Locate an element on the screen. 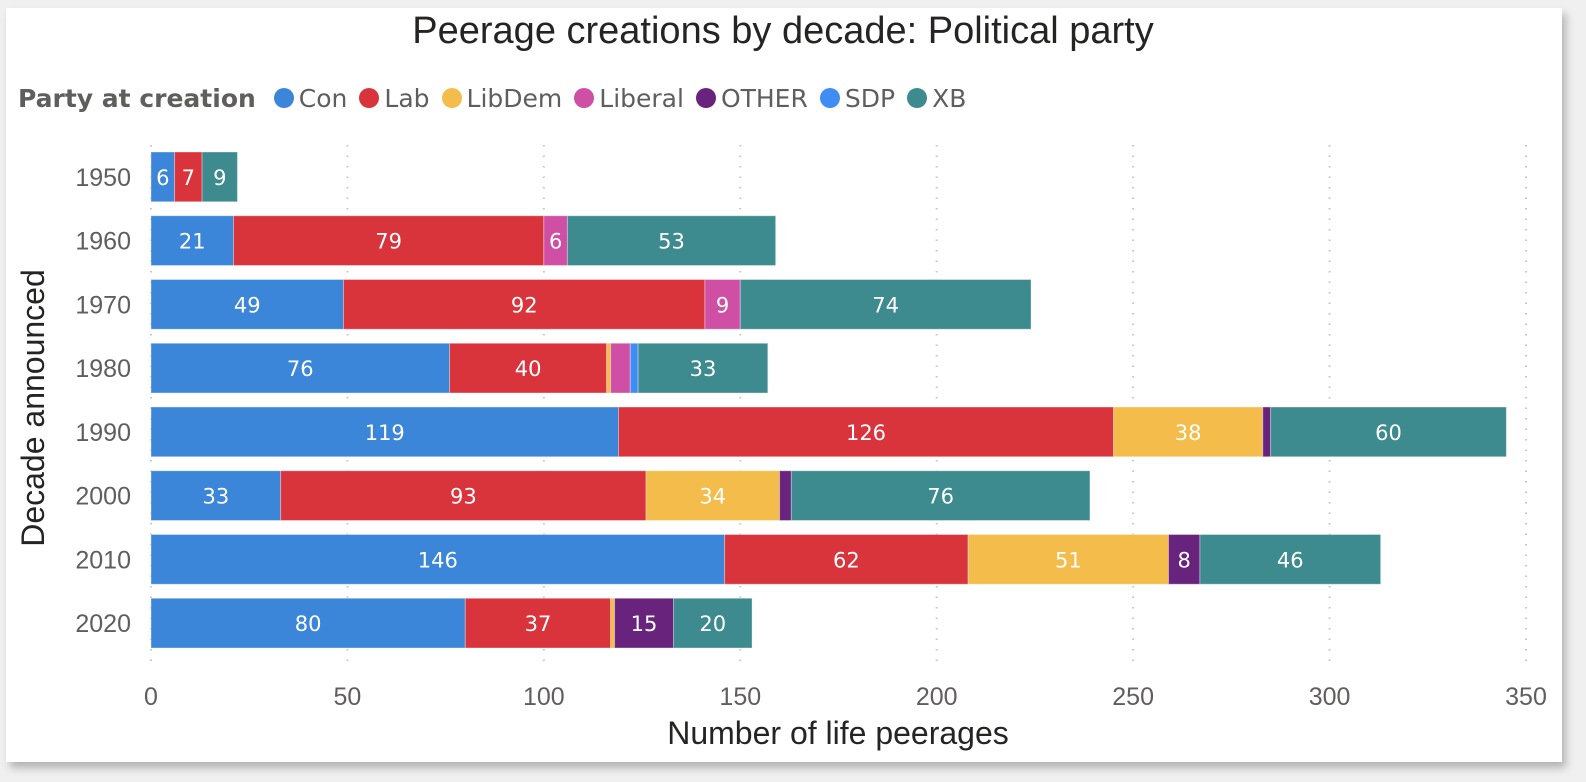 Image resolution: width=1586 pixels, height=782 pixels. bar-segment-con-1960 is located at coordinates (192, 240).